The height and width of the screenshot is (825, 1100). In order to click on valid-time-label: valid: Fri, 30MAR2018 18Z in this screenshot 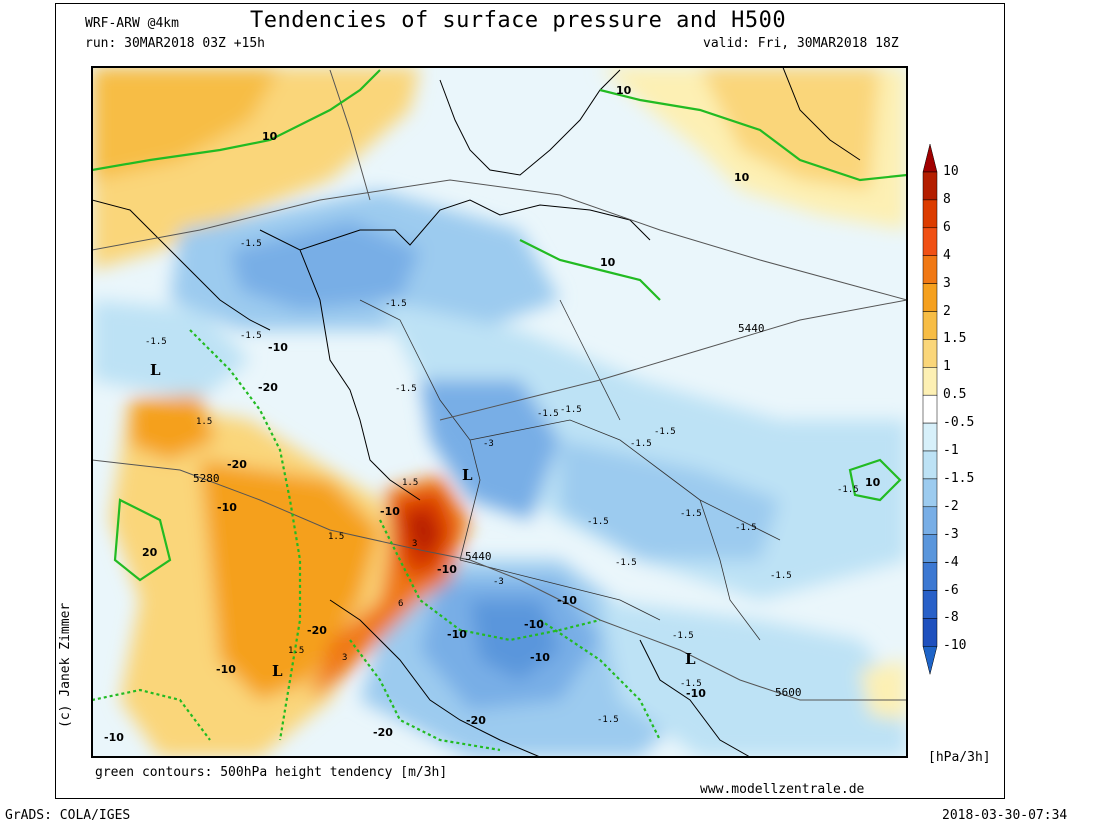, I will do `click(801, 43)`.